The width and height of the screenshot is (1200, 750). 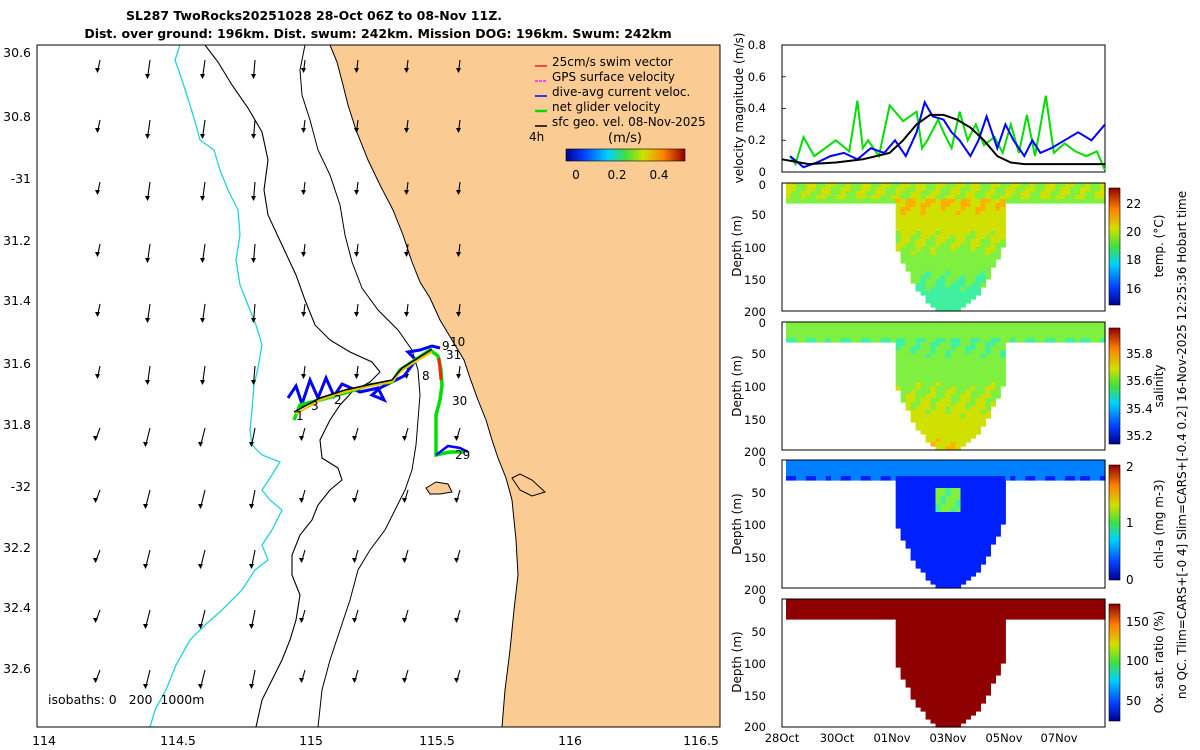 I want to click on time-axis: 28Oct 30Oct 01Nov 03Nov 05Nov 07Nov, so click(x=921, y=738).